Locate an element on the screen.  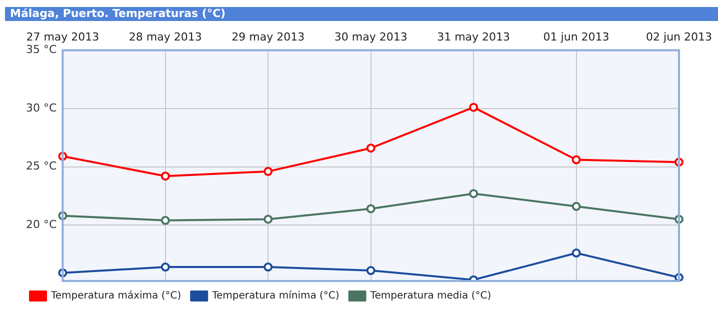
y-tick-label: 30 °C is located at coordinates (41, 107).